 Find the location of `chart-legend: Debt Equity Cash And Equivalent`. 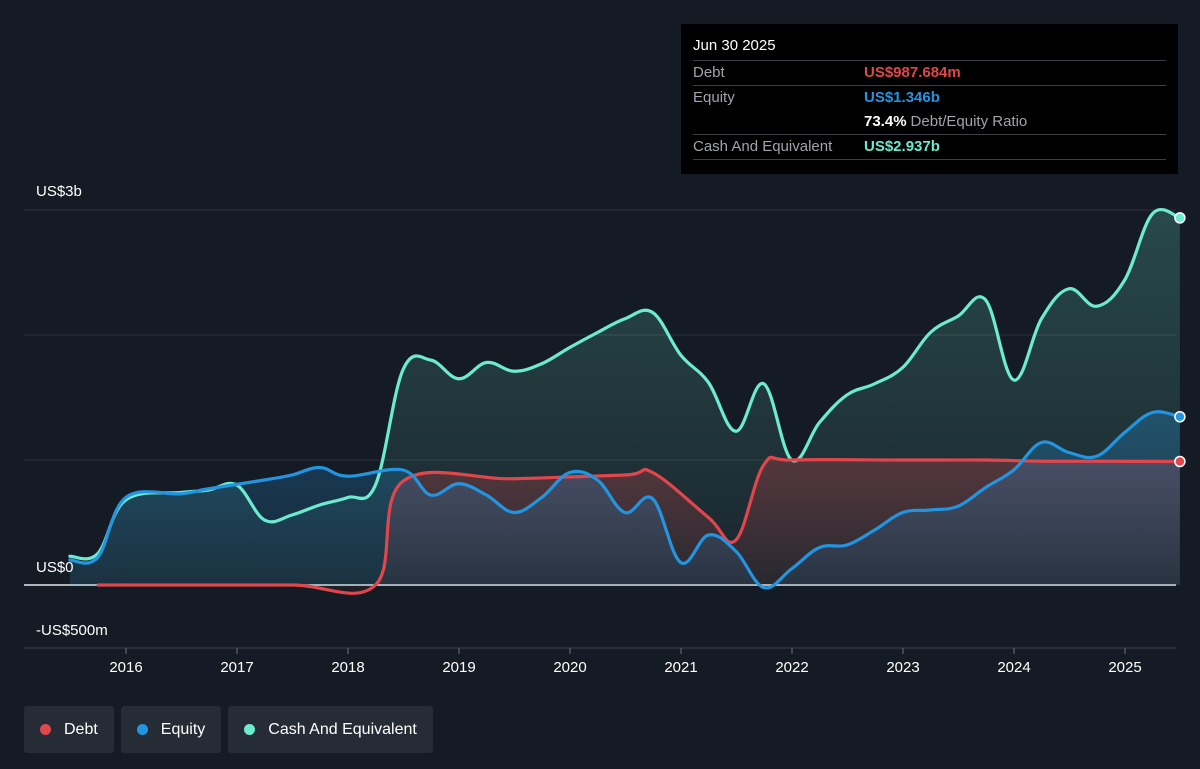

chart-legend: Debt Equity Cash And Equivalent is located at coordinates (228, 729).